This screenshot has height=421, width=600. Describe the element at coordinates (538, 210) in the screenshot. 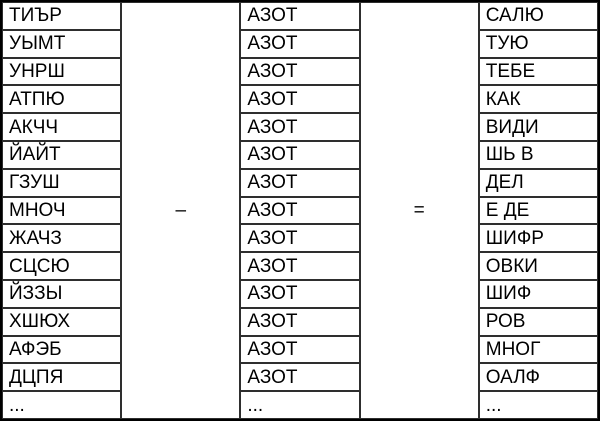

I see `result-word-cell: Е ДЕ` at that location.